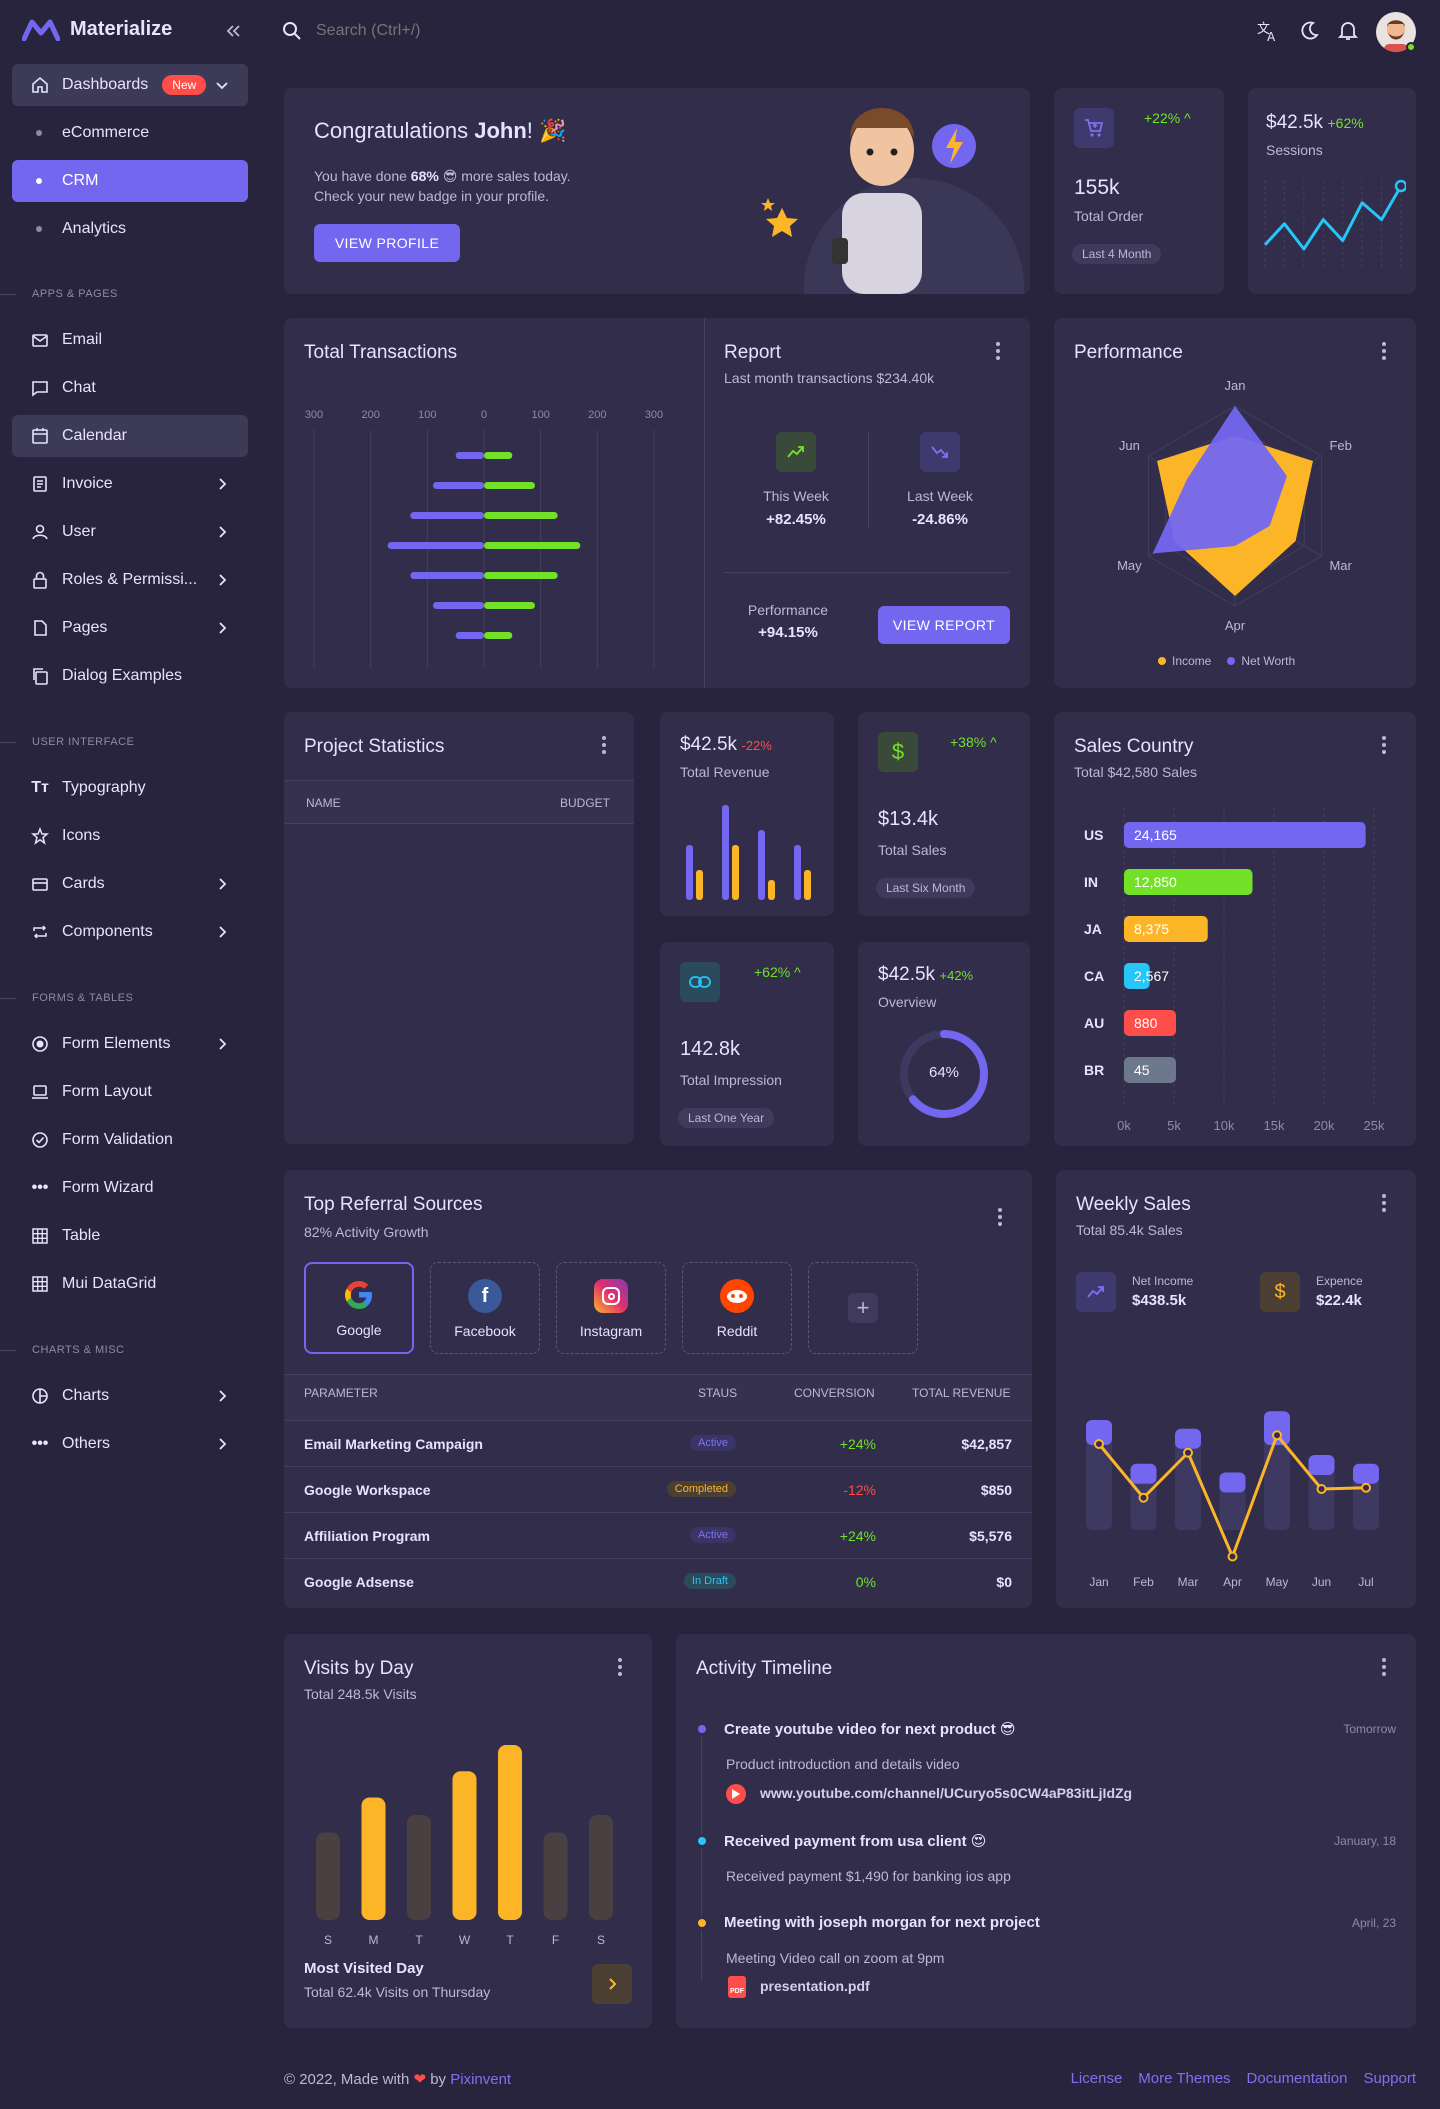  I want to click on view-profile-button: VIEW PROFILE, so click(387, 243).